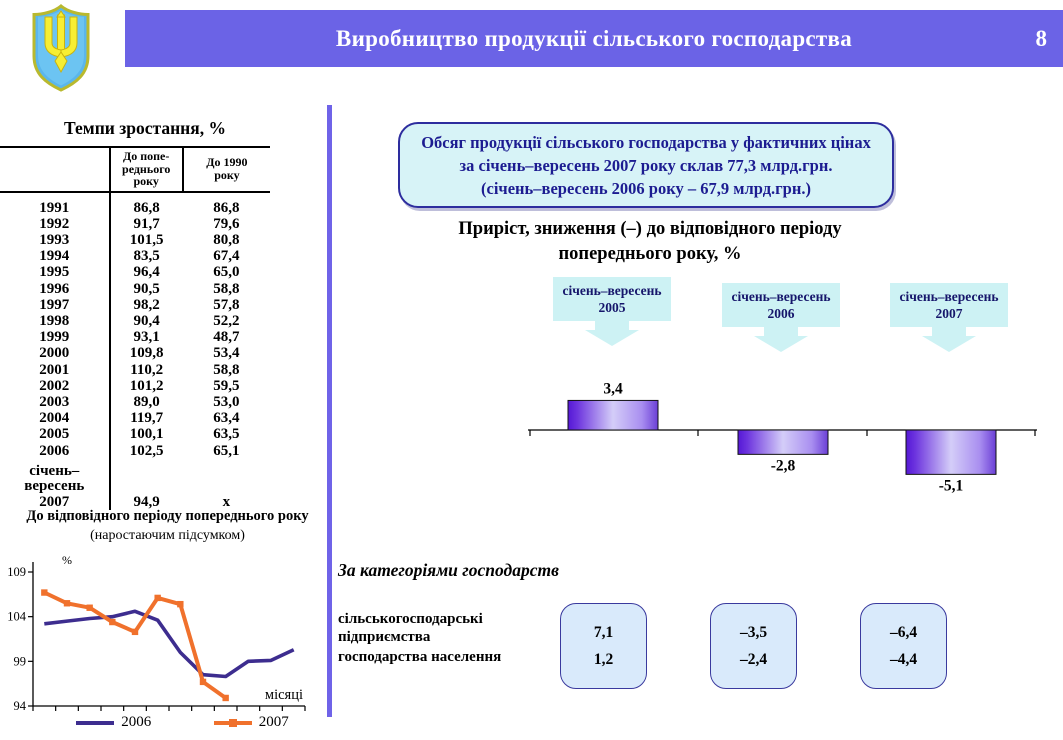 The image size is (1063, 740). What do you see at coordinates (781, 317) in the screenshot?
I see `period-arrow-2006: січень–вересень 2006` at bounding box center [781, 317].